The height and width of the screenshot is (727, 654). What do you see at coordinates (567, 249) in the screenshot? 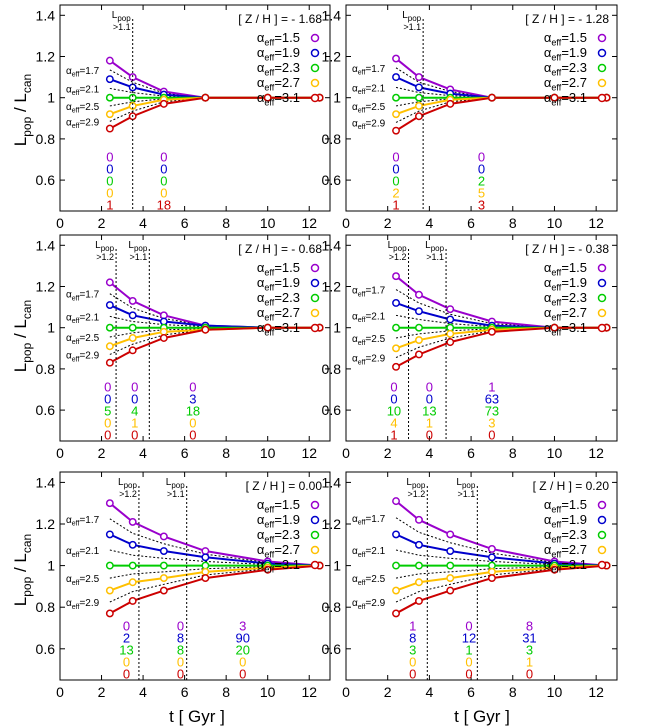
I see `panel-title: [ Z / H ] = - 0.38` at bounding box center [567, 249].